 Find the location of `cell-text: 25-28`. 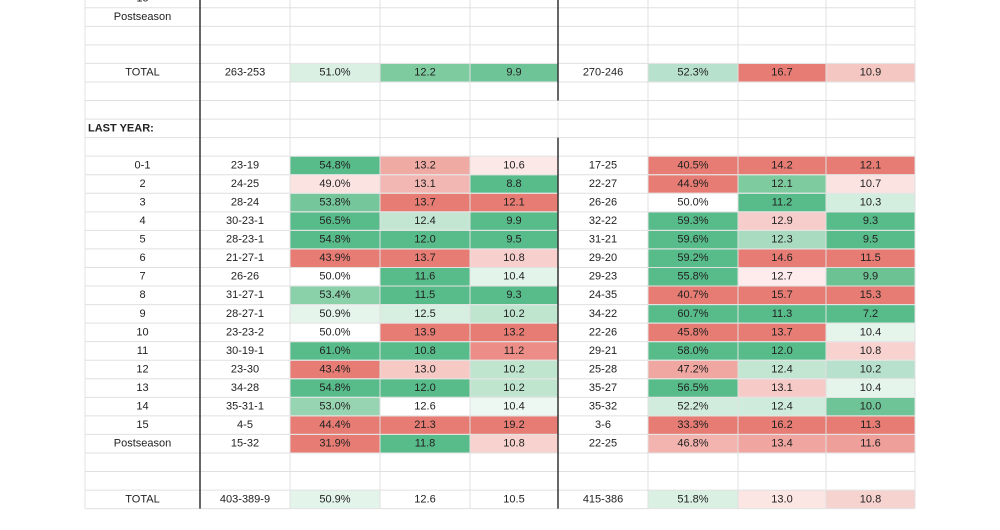

cell-text: 25-28 is located at coordinates (603, 369).